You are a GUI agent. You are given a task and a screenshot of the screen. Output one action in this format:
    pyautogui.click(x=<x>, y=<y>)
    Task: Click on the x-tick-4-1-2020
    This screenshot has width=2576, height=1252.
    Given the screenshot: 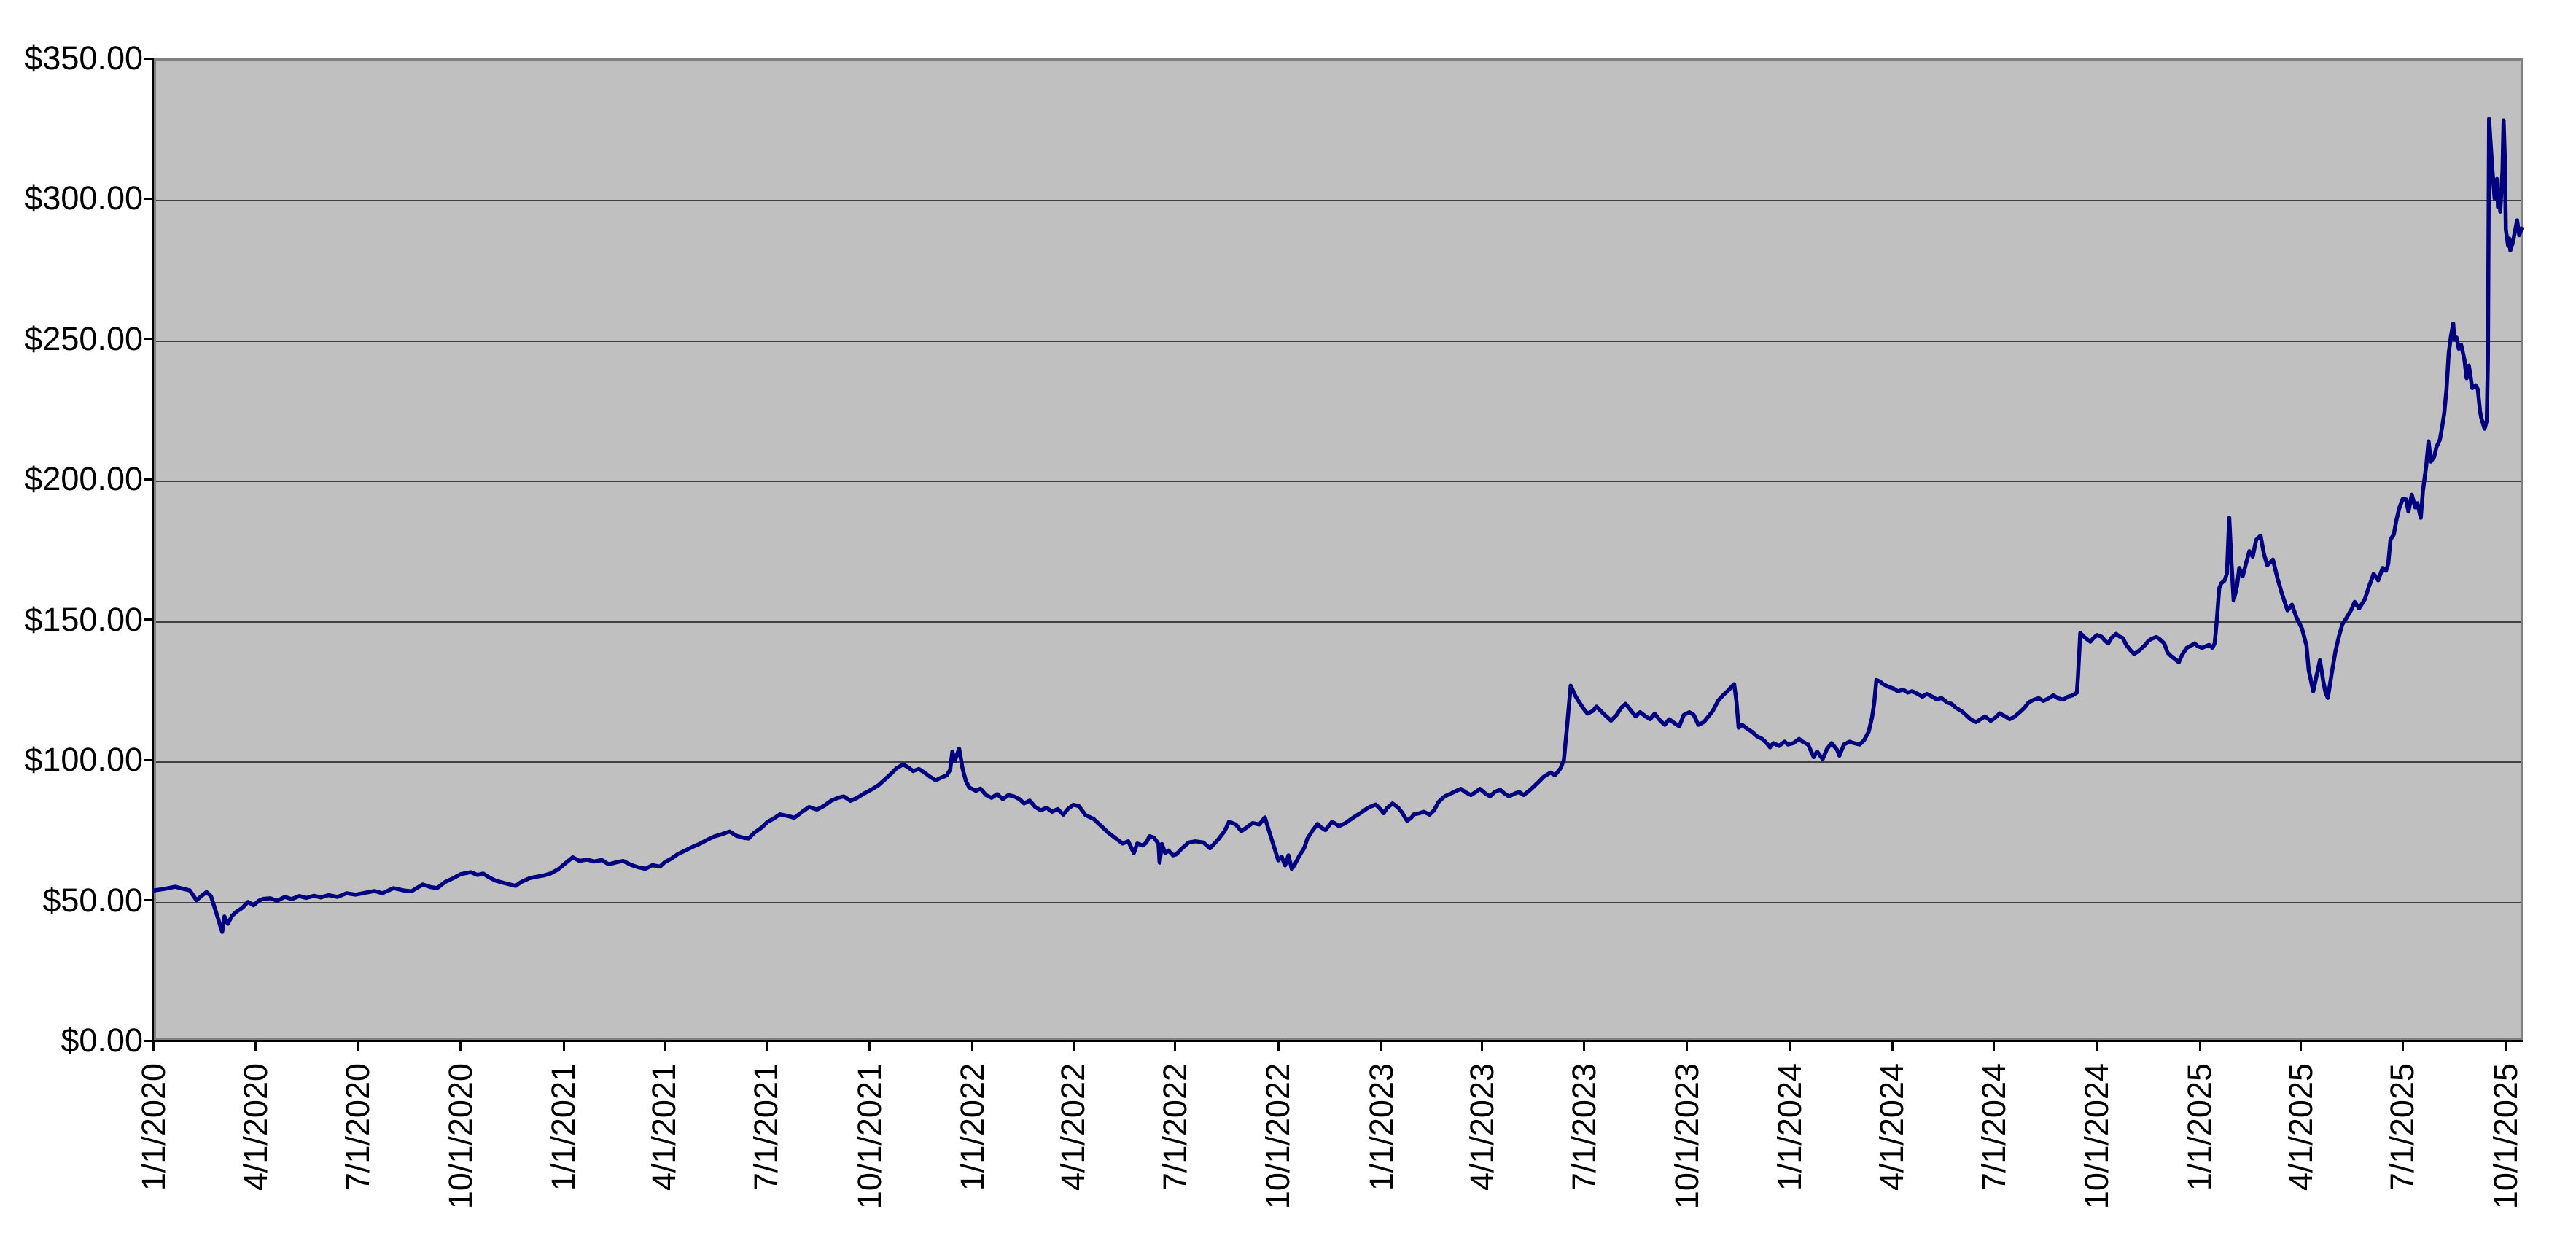 What is the action you would take?
    pyautogui.click(x=256, y=1046)
    